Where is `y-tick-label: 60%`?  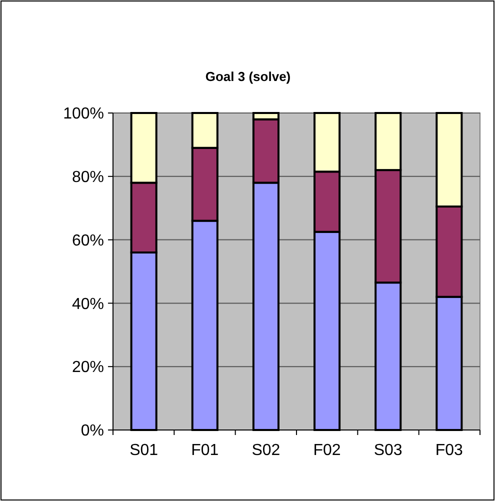 y-tick-label: 60% is located at coordinates (88, 241).